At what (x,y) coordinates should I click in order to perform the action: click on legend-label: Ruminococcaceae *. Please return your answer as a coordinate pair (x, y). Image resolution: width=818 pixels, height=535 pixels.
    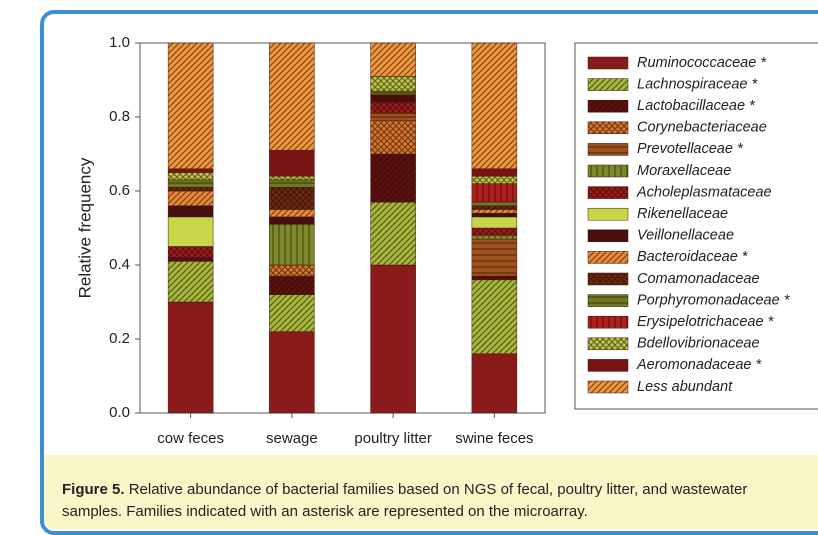
    Looking at the image, I should click on (702, 63).